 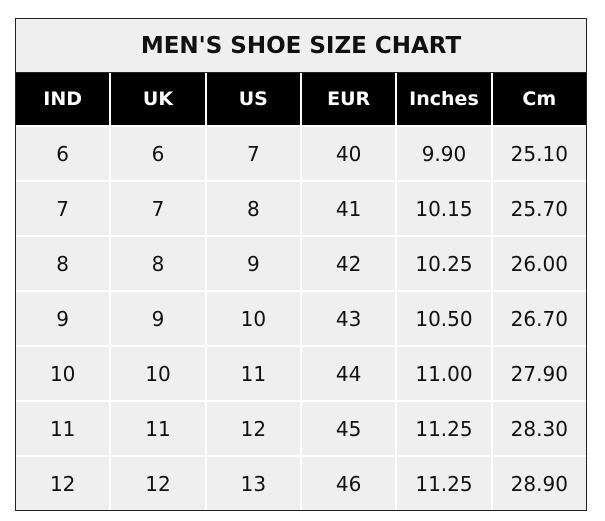 I want to click on table-cell: 45, so click(x=350, y=428).